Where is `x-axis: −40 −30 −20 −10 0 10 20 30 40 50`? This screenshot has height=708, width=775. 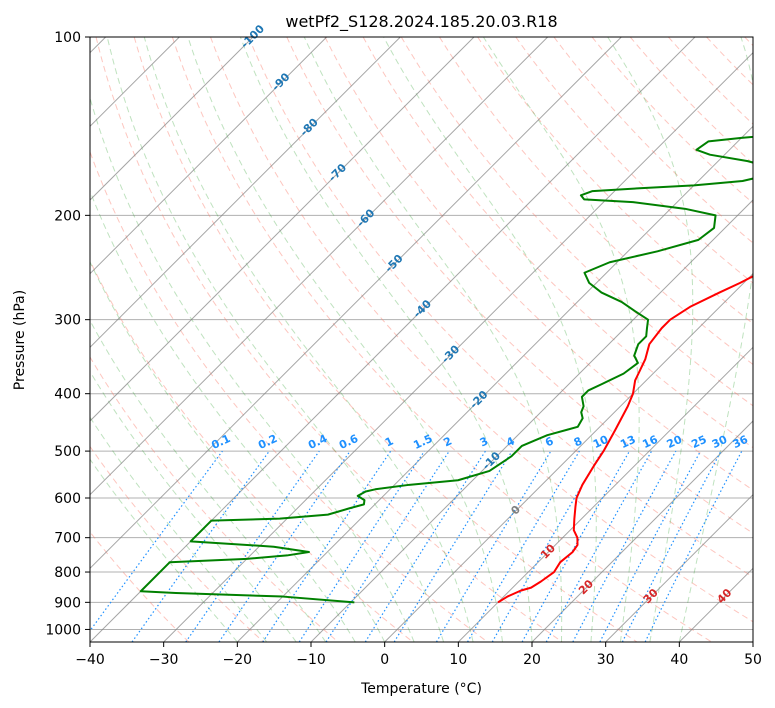 x-axis: −40 −30 −20 −10 0 10 20 30 40 50 is located at coordinates (418, 655).